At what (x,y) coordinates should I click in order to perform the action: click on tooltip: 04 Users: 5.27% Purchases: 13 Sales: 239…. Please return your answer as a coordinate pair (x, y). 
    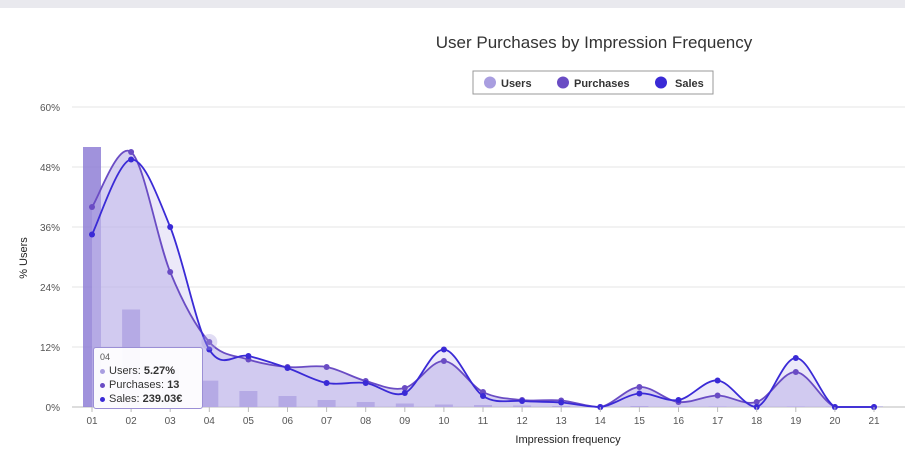
    Looking at the image, I should click on (148, 378).